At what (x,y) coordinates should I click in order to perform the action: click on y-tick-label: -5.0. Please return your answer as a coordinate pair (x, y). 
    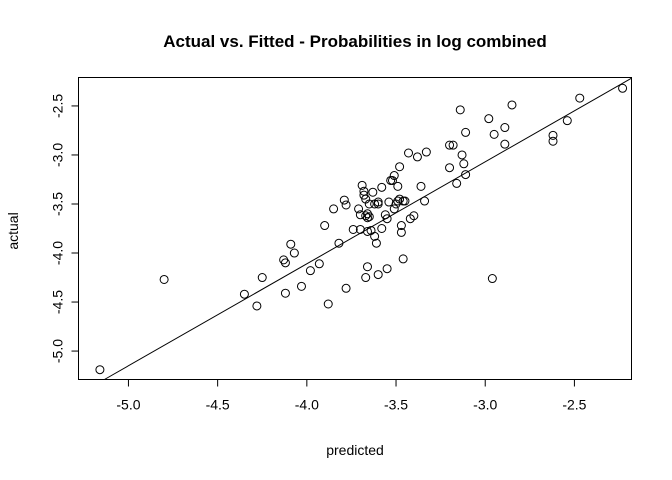
    Looking at the image, I should click on (58, 351).